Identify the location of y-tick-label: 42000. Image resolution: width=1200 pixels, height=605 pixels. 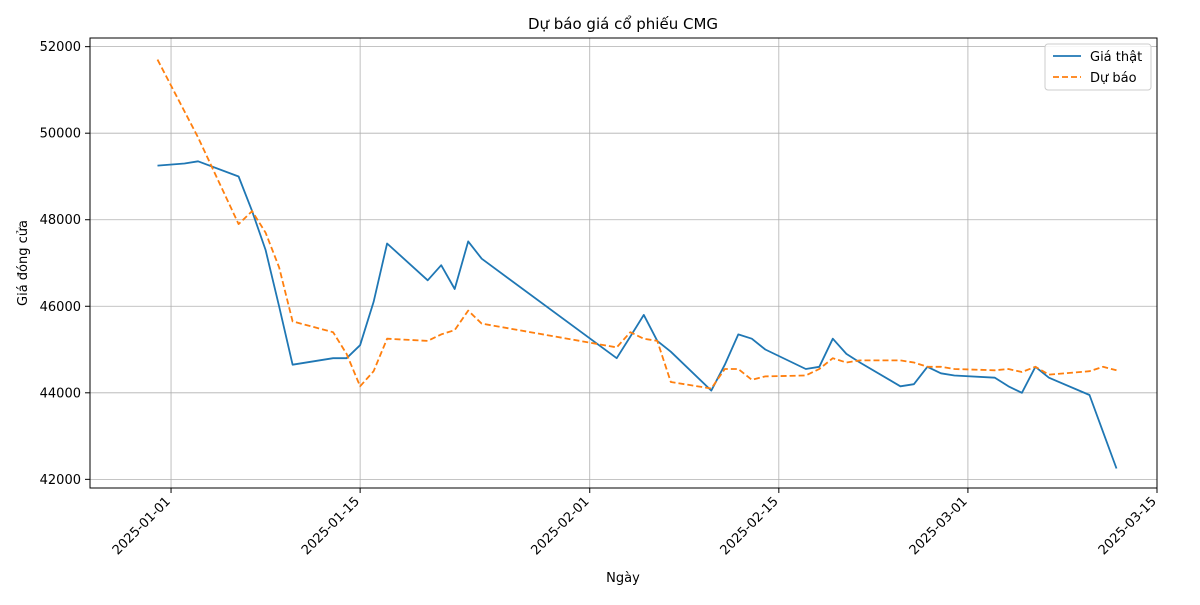
(60, 480).